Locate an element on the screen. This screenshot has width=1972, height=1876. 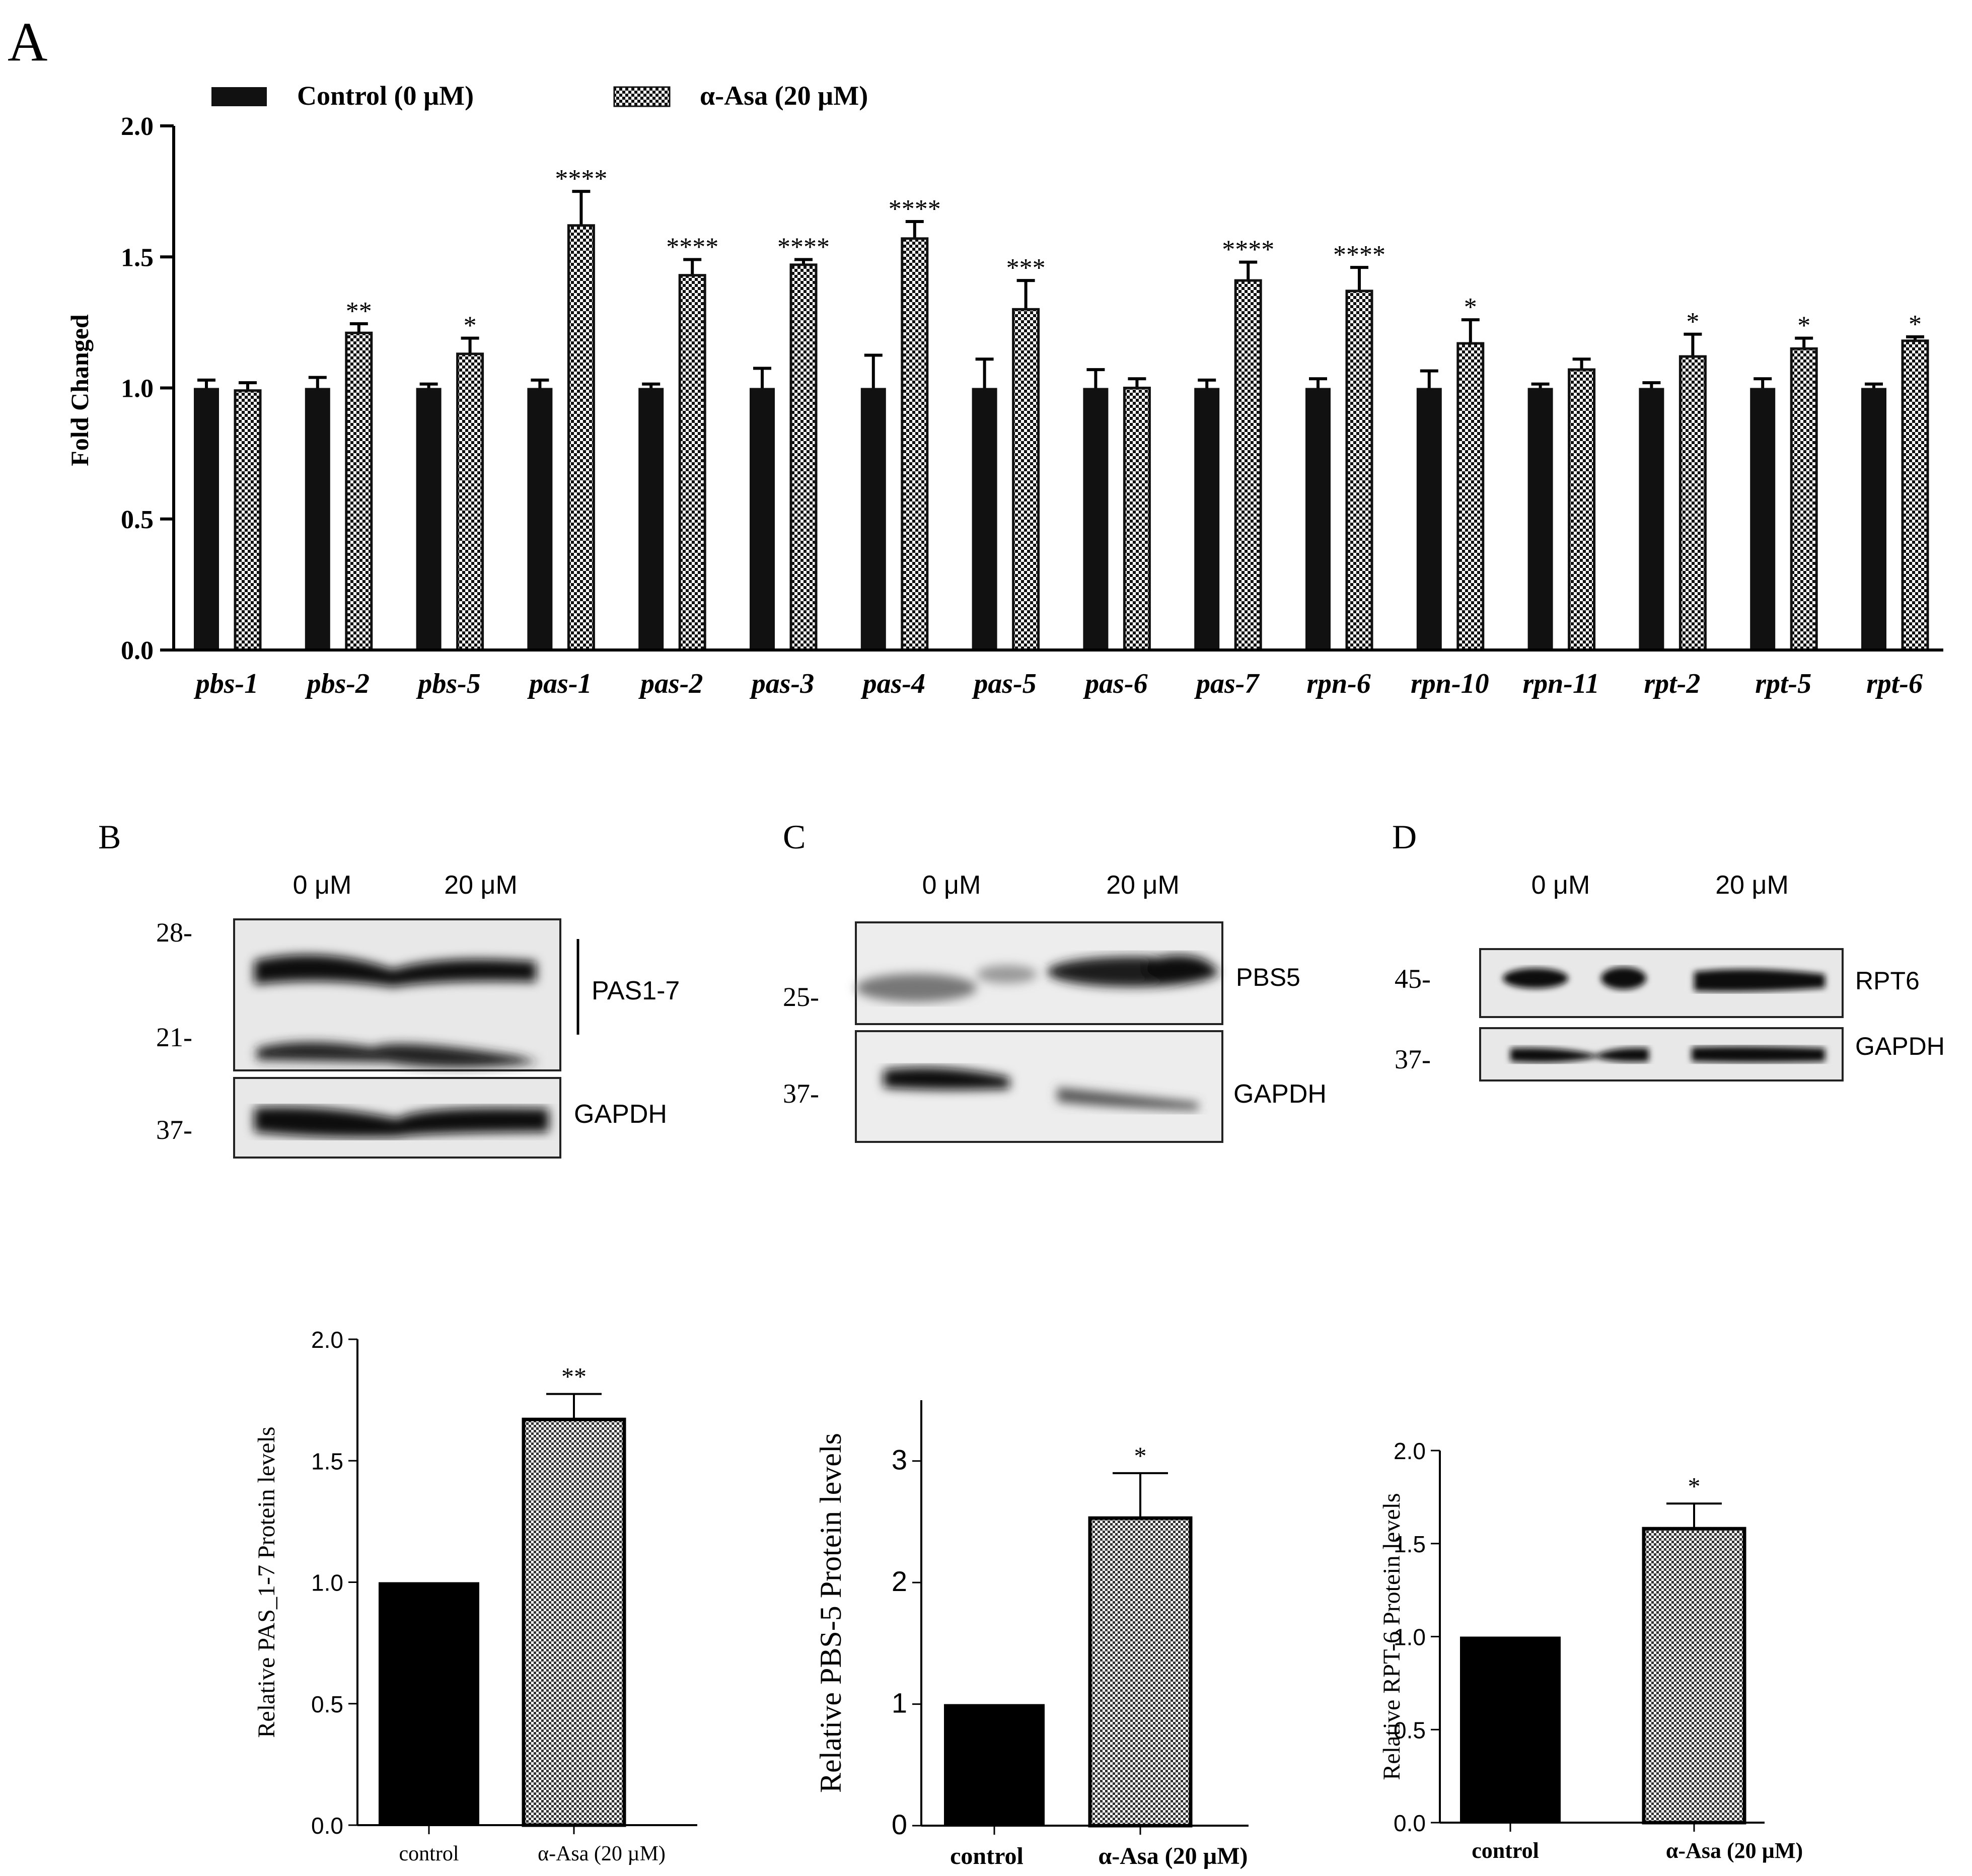
x-tick-label: rpt-5 is located at coordinates (1783, 683).